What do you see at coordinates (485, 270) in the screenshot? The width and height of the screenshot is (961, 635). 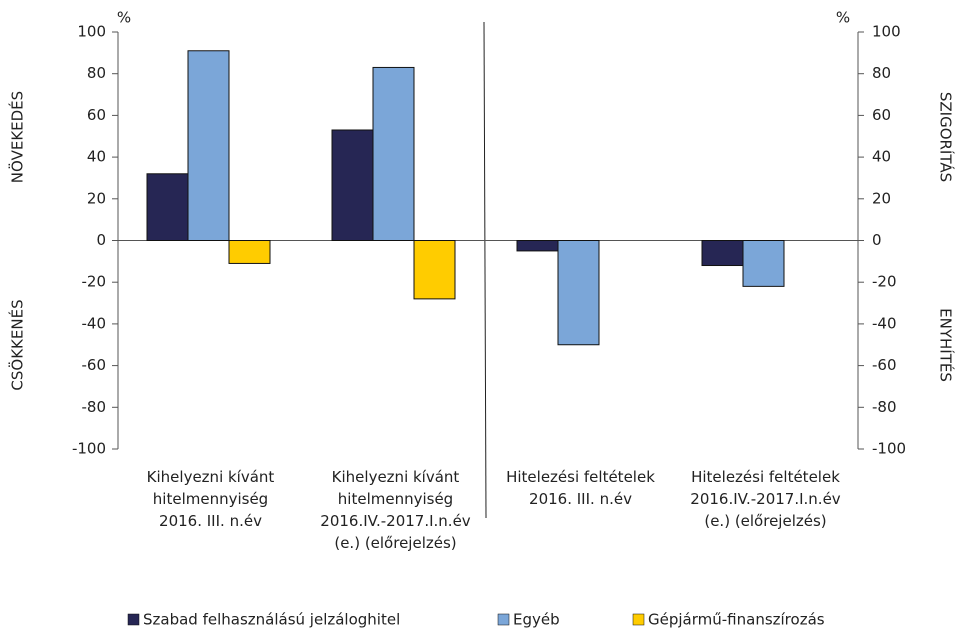 I see `divider` at bounding box center [485, 270].